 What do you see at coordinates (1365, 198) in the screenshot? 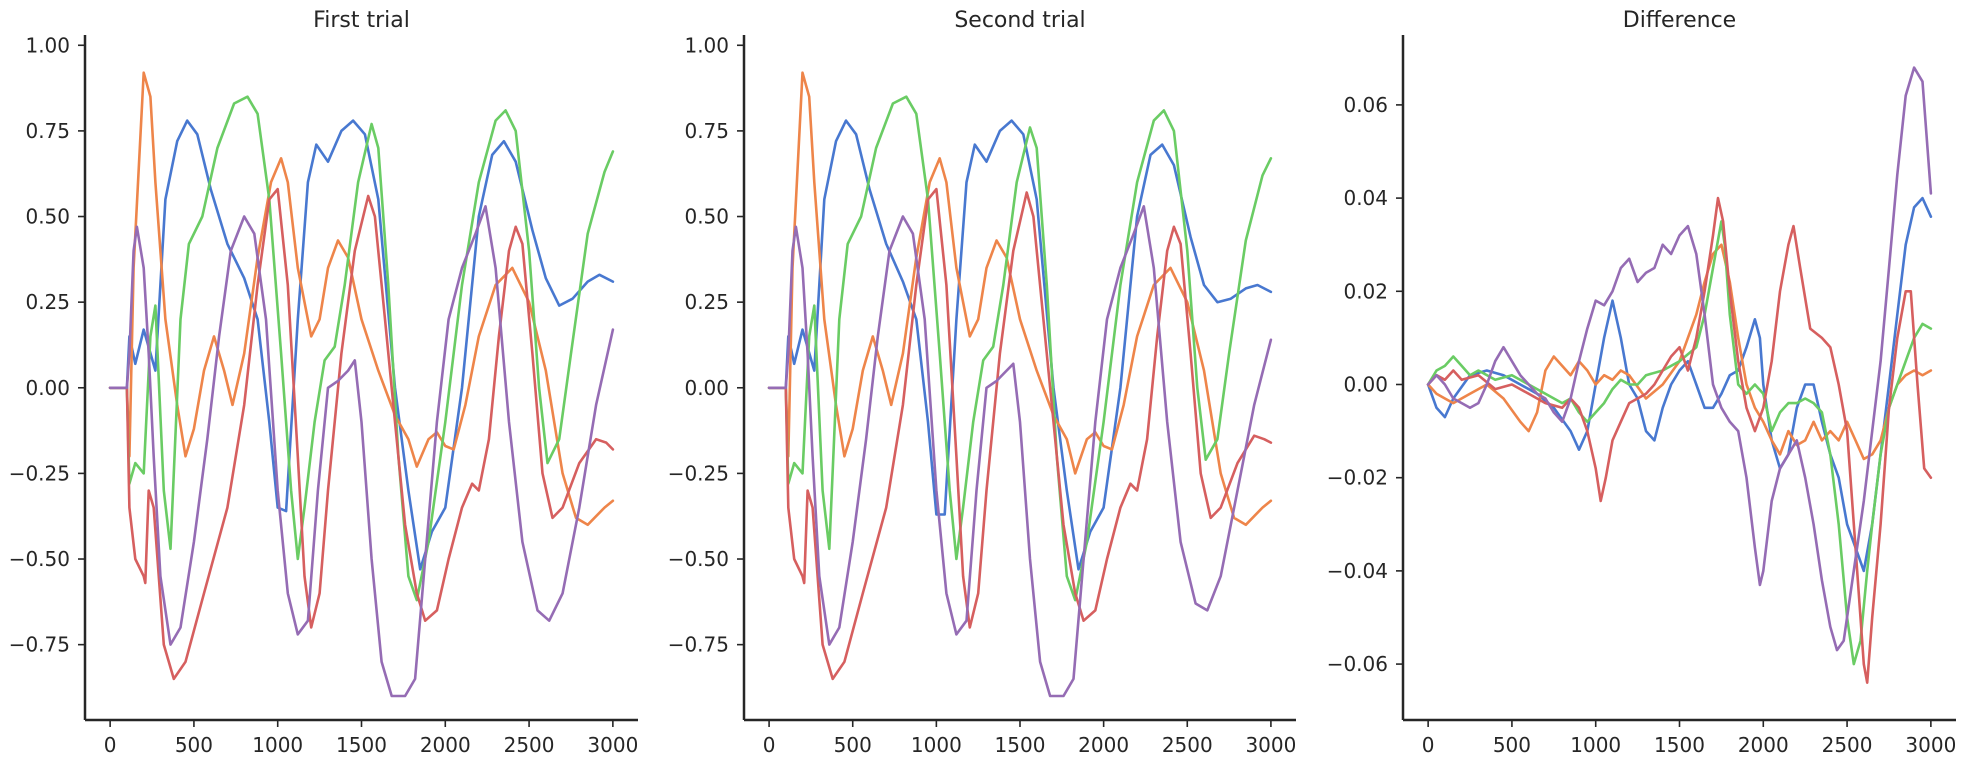
I see `y-tick-label: 0.04` at bounding box center [1365, 198].